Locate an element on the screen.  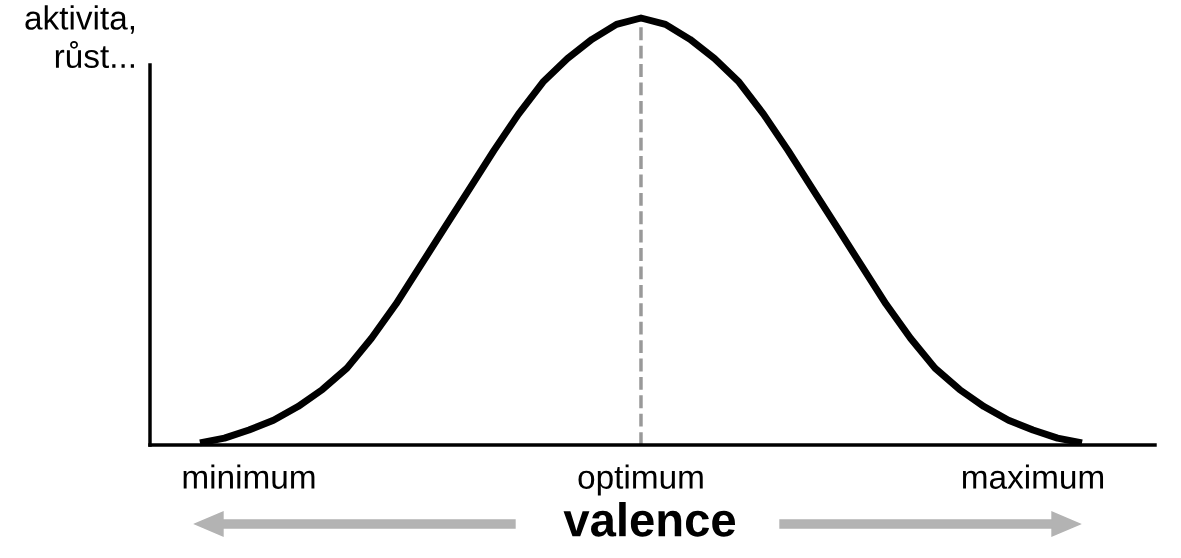
x-tick-label: maximum is located at coordinates (1033, 476).